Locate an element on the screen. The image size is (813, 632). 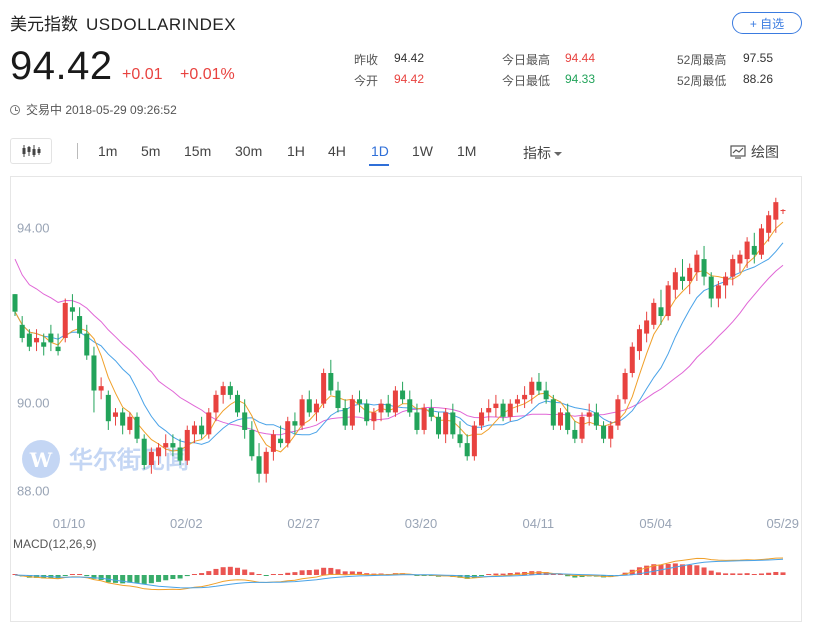
tab-period-1h: 1H is located at coordinates (296, 151).